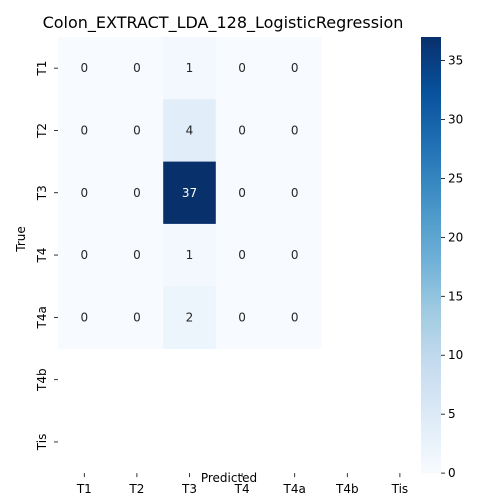 The height and width of the screenshot is (500, 500). I want to click on heatmap-cell-T4a-T4, so click(242, 317).